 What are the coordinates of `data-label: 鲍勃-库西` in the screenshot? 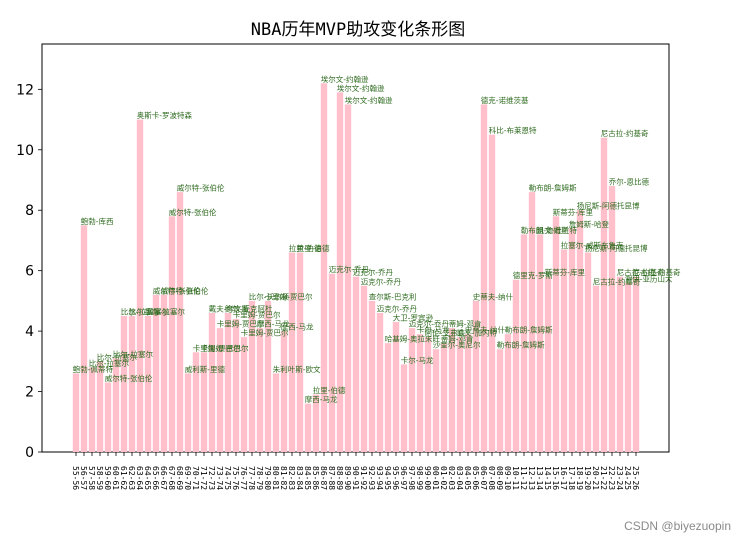 It's located at (97, 221).